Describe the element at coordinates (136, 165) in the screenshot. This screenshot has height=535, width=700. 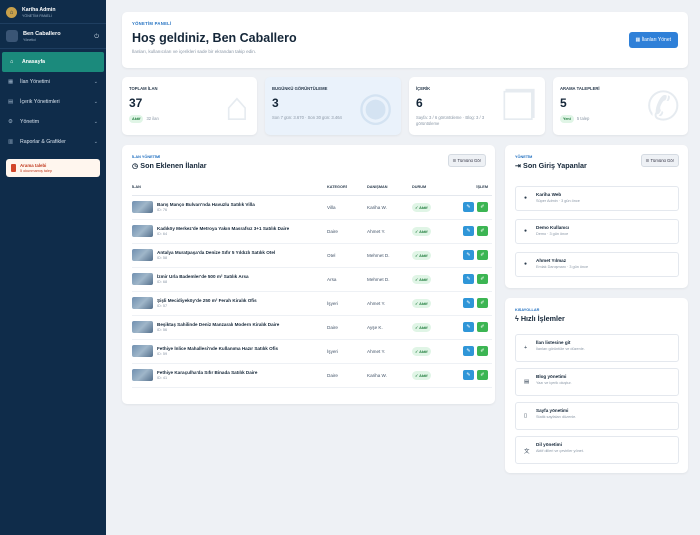
I see `clock-icon: ◷` at that location.